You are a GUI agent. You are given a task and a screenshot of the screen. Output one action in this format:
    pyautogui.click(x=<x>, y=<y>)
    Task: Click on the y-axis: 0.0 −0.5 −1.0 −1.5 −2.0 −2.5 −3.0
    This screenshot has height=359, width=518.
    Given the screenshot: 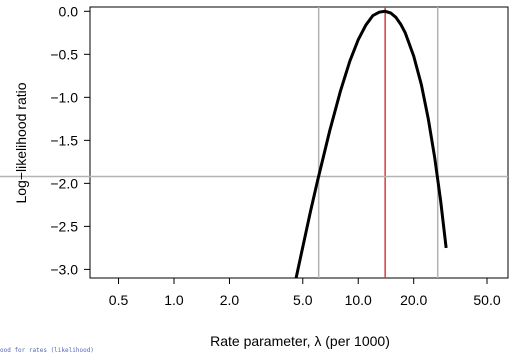 What is the action you would take?
    pyautogui.click(x=70, y=140)
    